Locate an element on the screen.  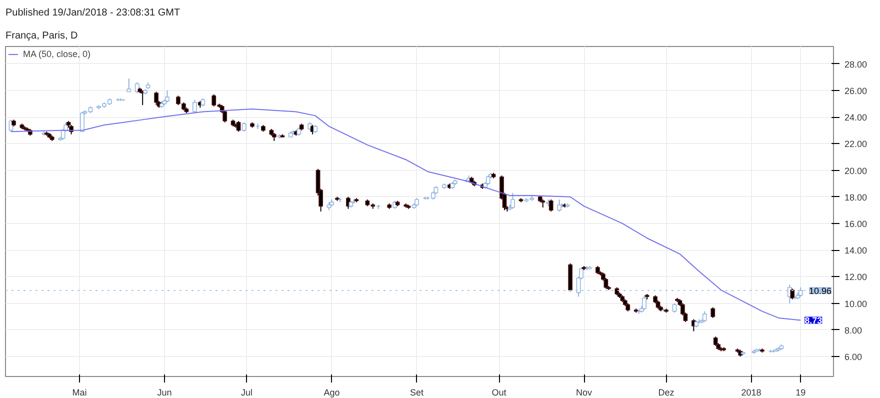
y-tick-label: 28.00 is located at coordinates (856, 64).